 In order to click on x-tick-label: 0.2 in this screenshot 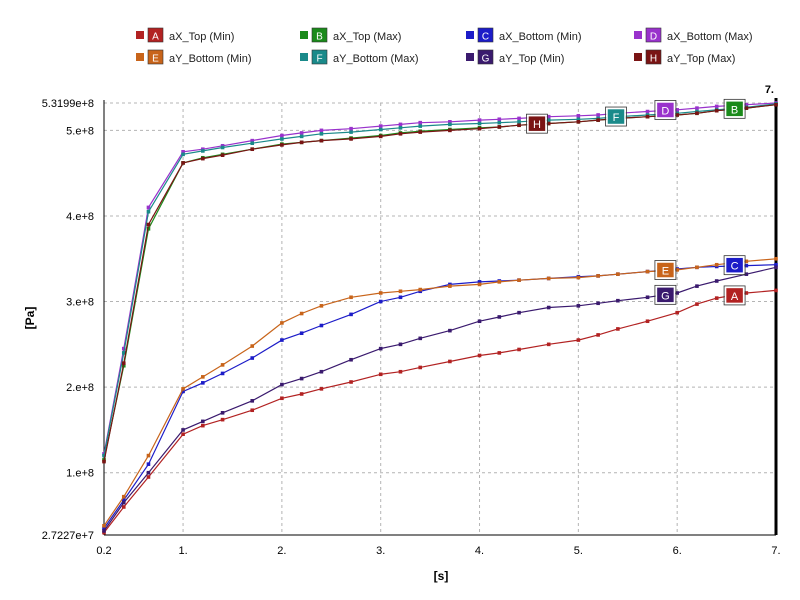, I will do `click(103, 551)`.